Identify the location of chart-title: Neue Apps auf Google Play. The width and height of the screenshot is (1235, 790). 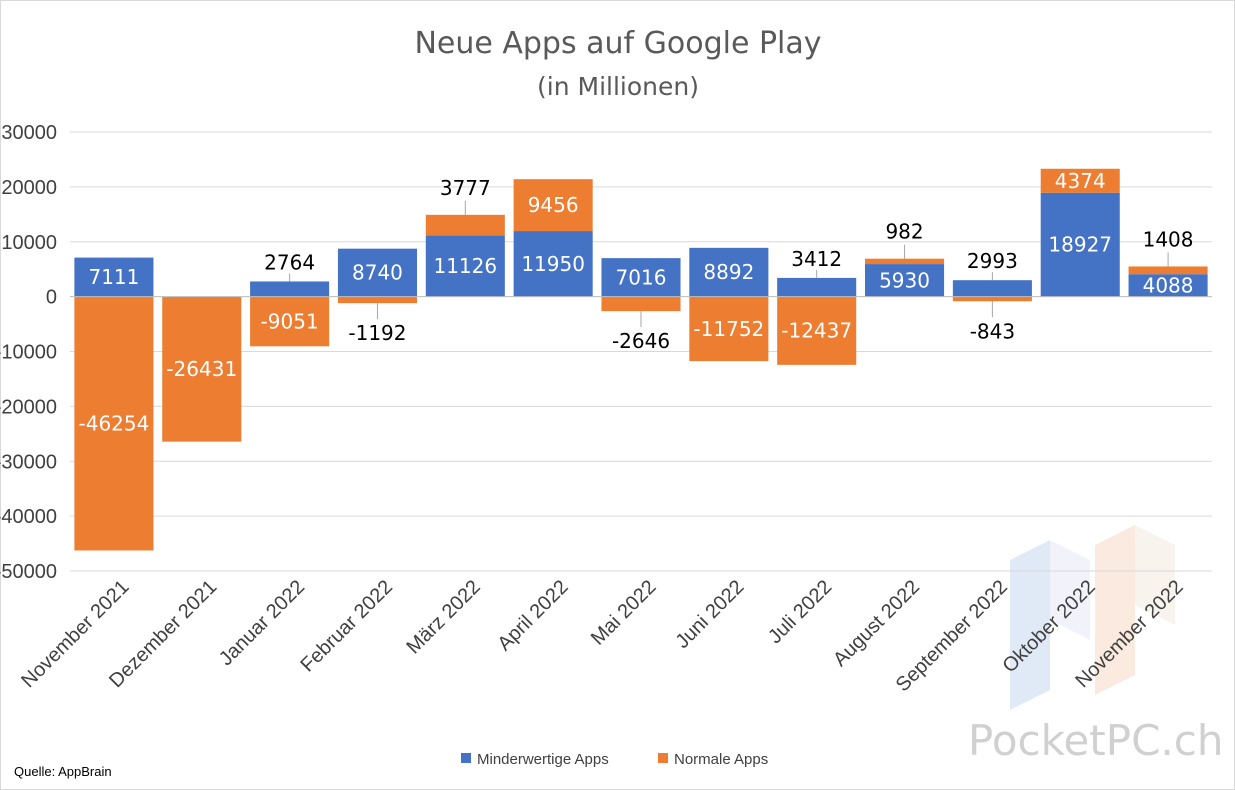
(617, 43).